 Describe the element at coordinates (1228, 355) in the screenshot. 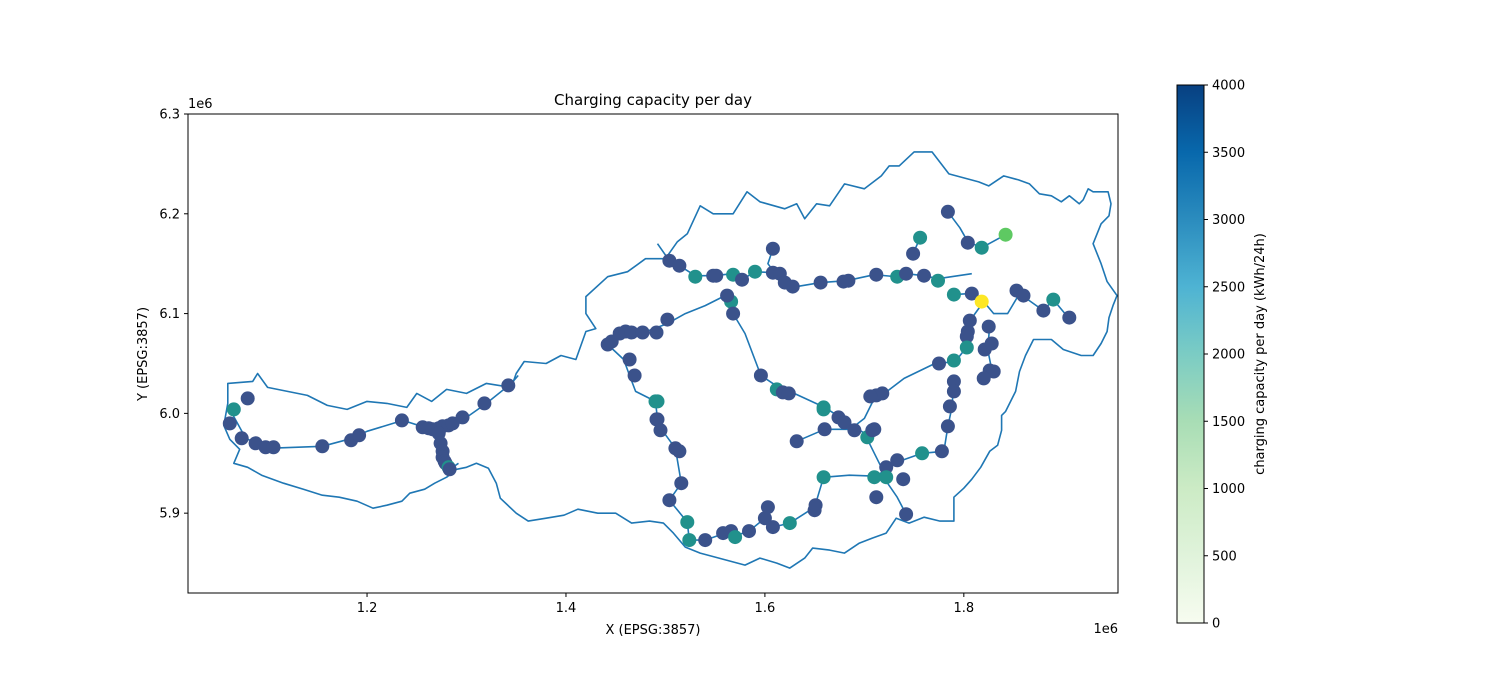

I see `colorbar-tick-label: 2000` at that location.